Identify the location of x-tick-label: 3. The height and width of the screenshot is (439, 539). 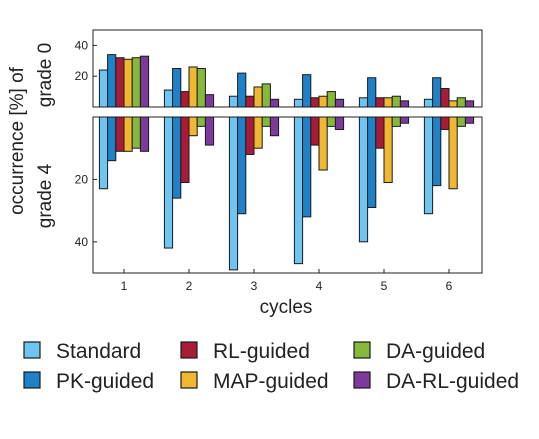
(254, 286).